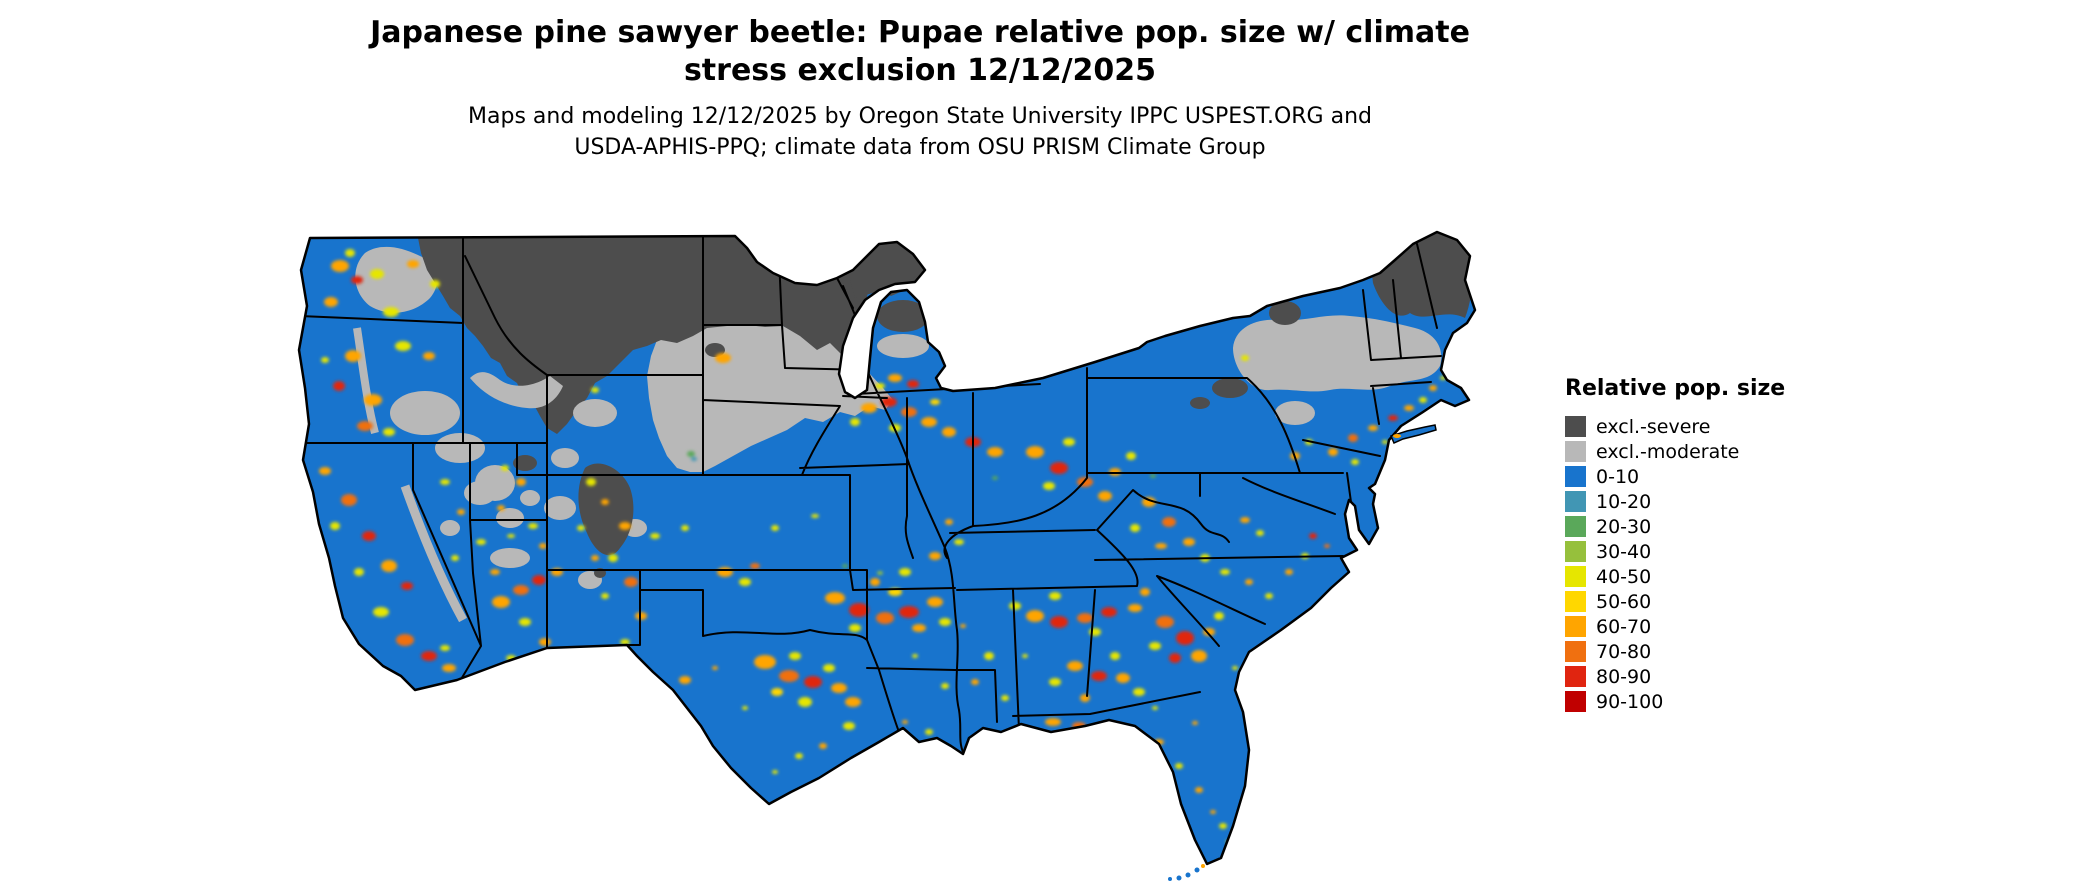  Describe the element at coordinates (1653, 426) in the screenshot. I see `legend-label: excl.-severe` at that location.